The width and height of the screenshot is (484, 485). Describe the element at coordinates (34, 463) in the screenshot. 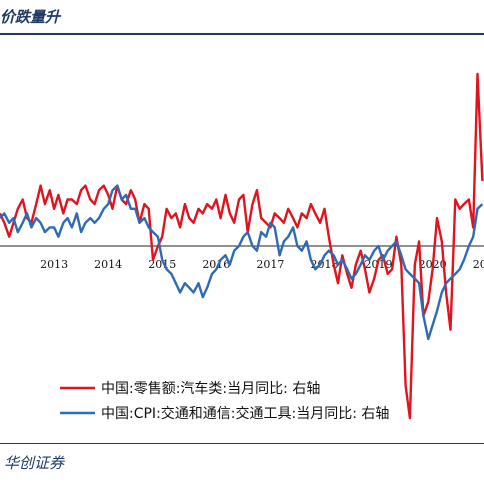

I see `source-label: 华创证券` at that location.